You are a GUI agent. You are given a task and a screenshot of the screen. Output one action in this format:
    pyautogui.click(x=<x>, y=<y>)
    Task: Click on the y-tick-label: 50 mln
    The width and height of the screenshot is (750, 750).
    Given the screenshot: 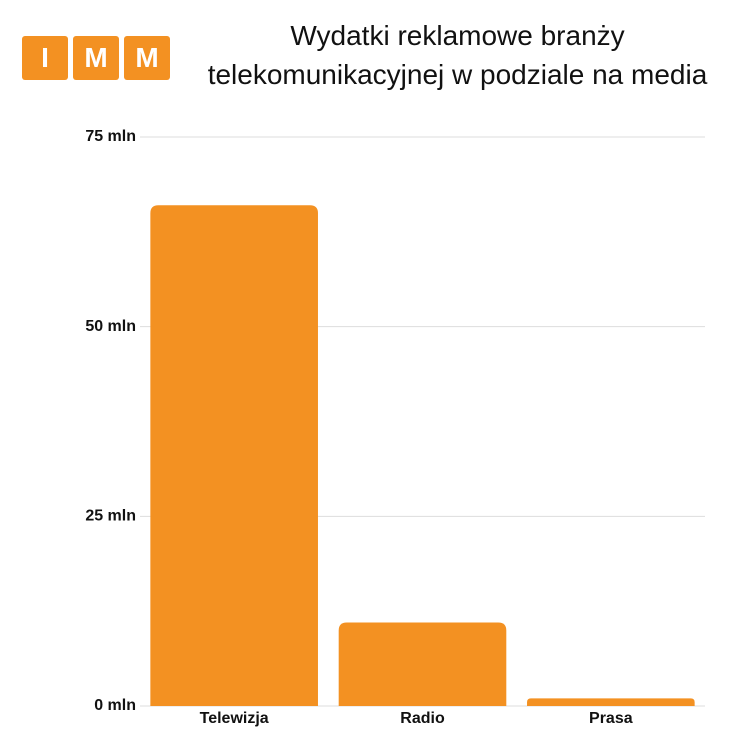 What is the action you would take?
    pyautogui.click(x=110, y=326)
    